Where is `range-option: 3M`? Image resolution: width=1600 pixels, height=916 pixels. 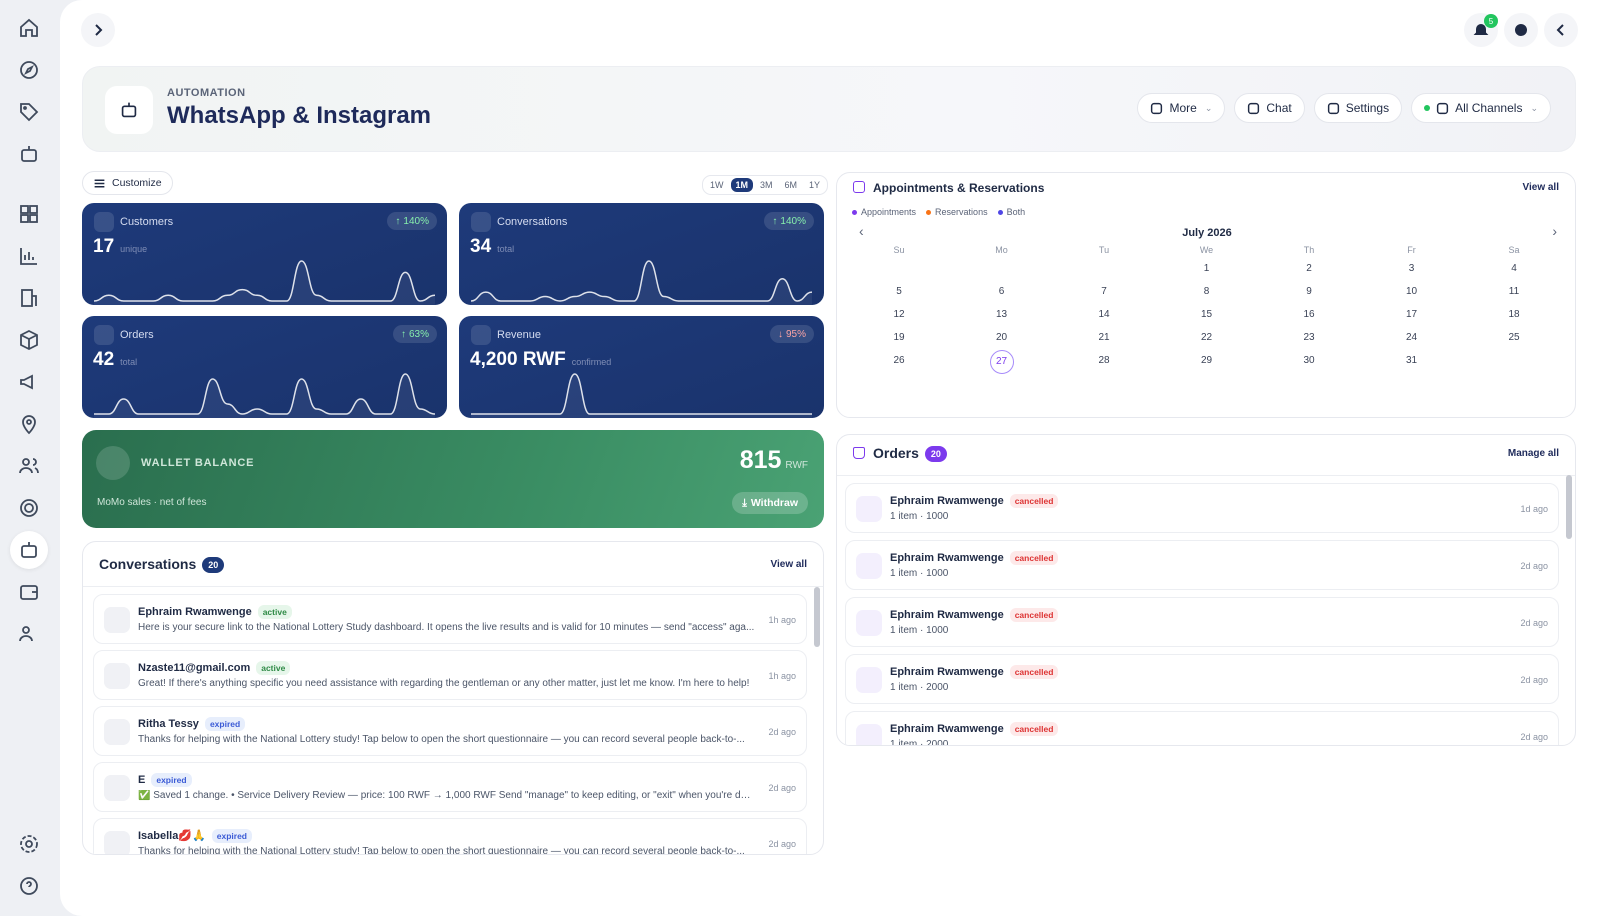 range-option: 3M is located at coordinates (766, 185).